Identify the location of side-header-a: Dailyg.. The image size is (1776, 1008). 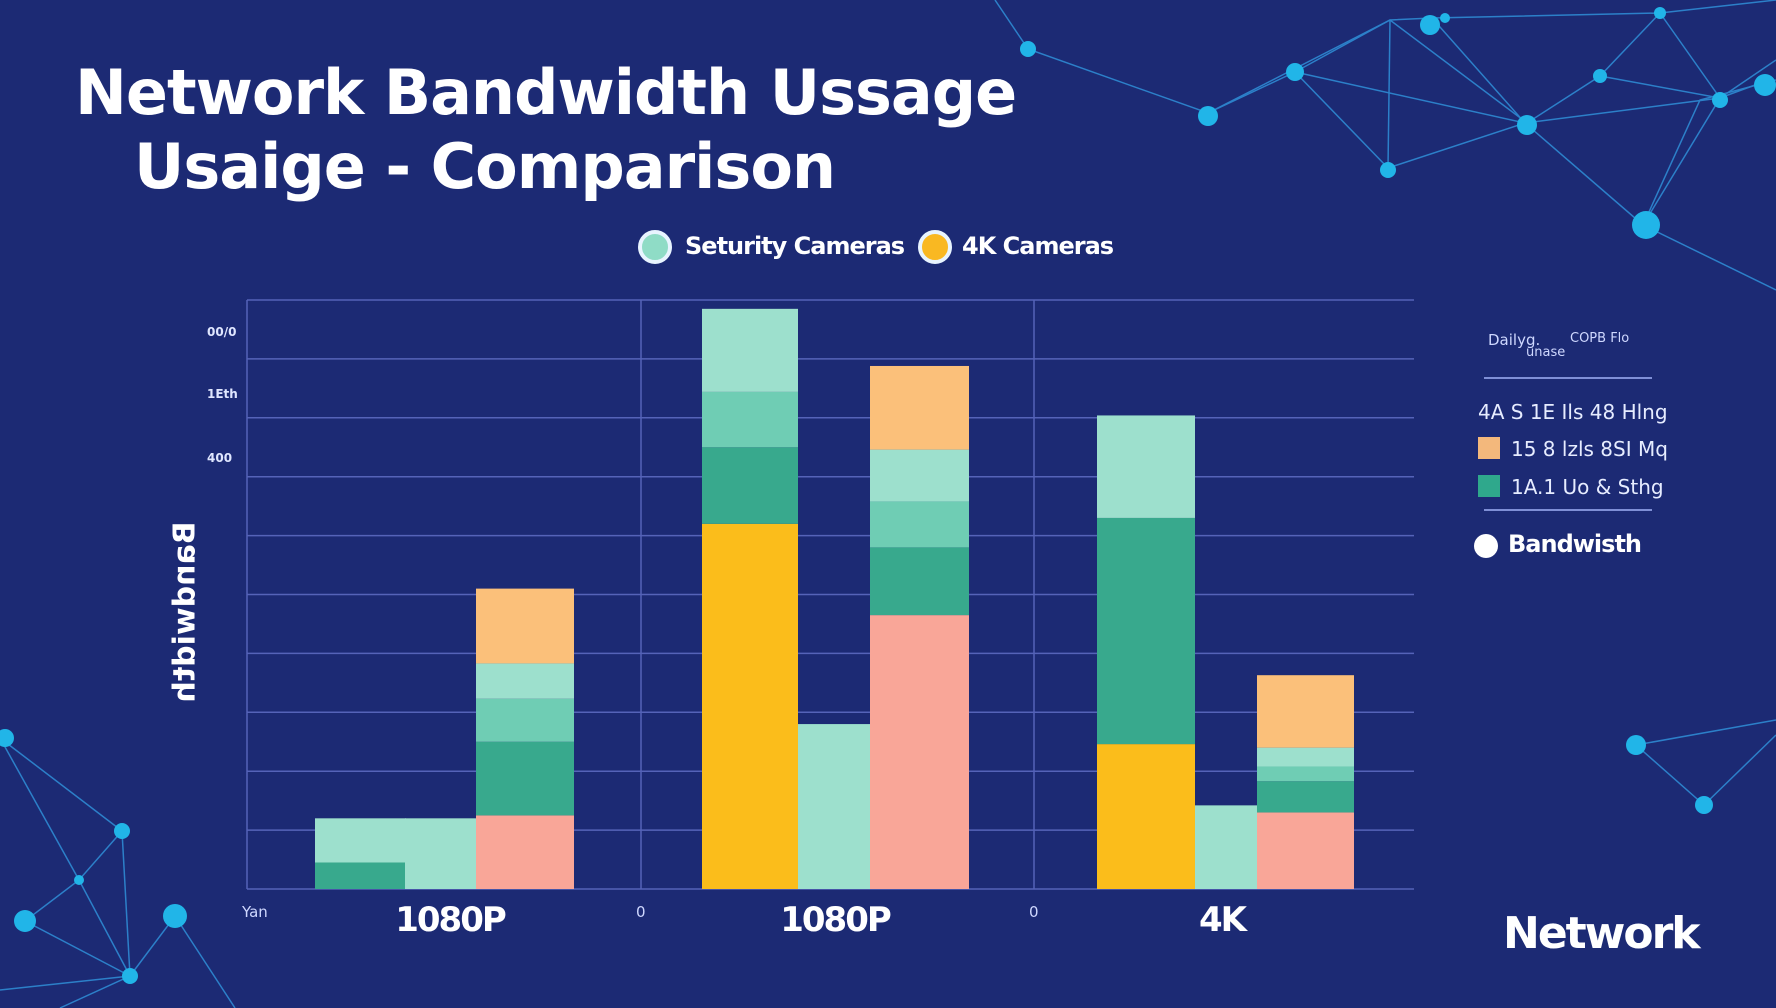
(1514, 340).